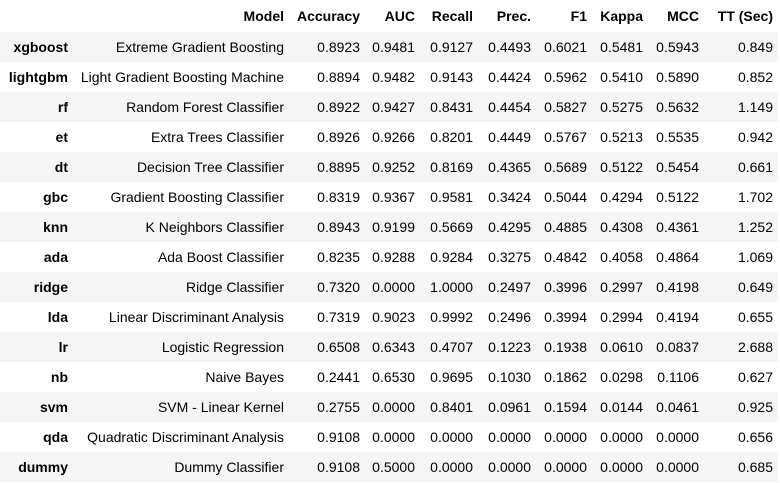 The height and width of the screenshot is (483, 780). I want to click on row-index-label: qda, so click(55, 437).